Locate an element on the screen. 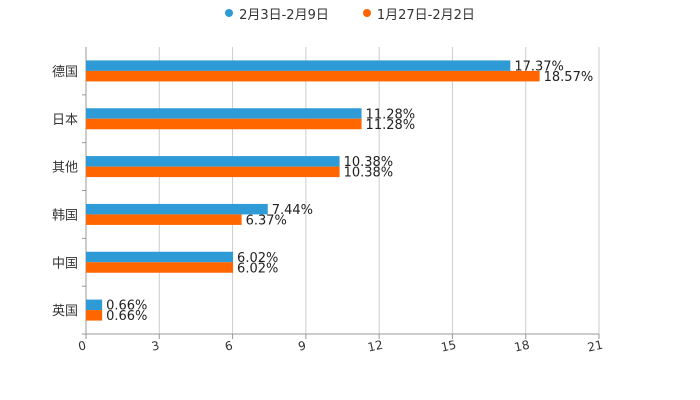 The height and width of the screenshot is (400, 700). value-label-series2-1: 18.57% is located at coordinates (569, 77).